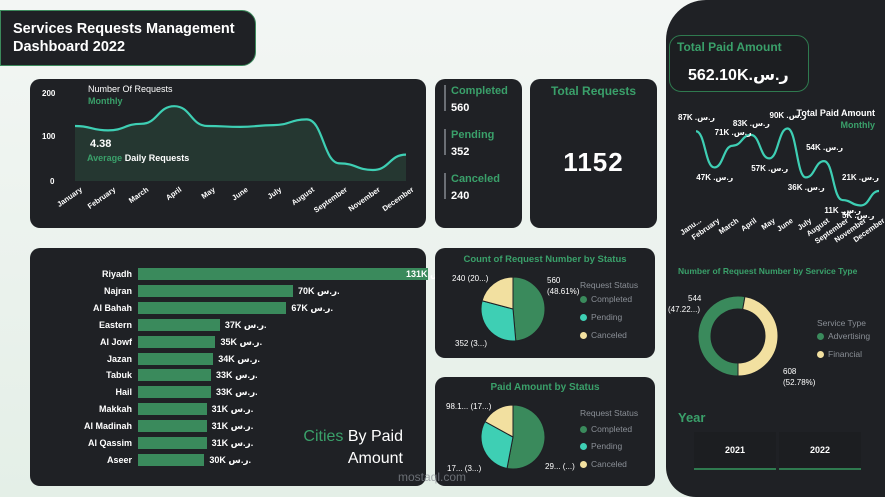  I want to click on donut-label-financial: 544, so click(695, 298).